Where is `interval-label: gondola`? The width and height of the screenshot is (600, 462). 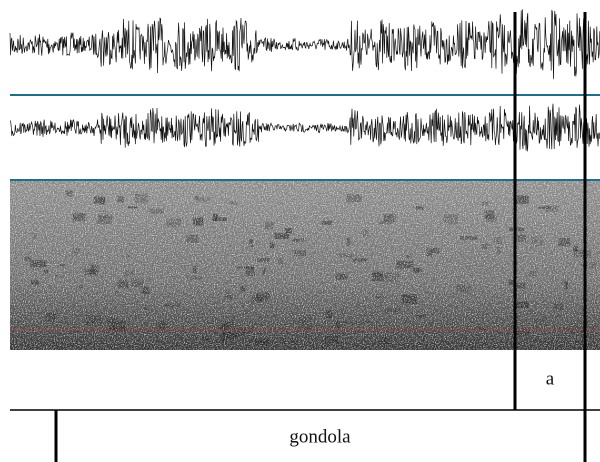
interval-label: gondola is located at coordinates (320, 436).